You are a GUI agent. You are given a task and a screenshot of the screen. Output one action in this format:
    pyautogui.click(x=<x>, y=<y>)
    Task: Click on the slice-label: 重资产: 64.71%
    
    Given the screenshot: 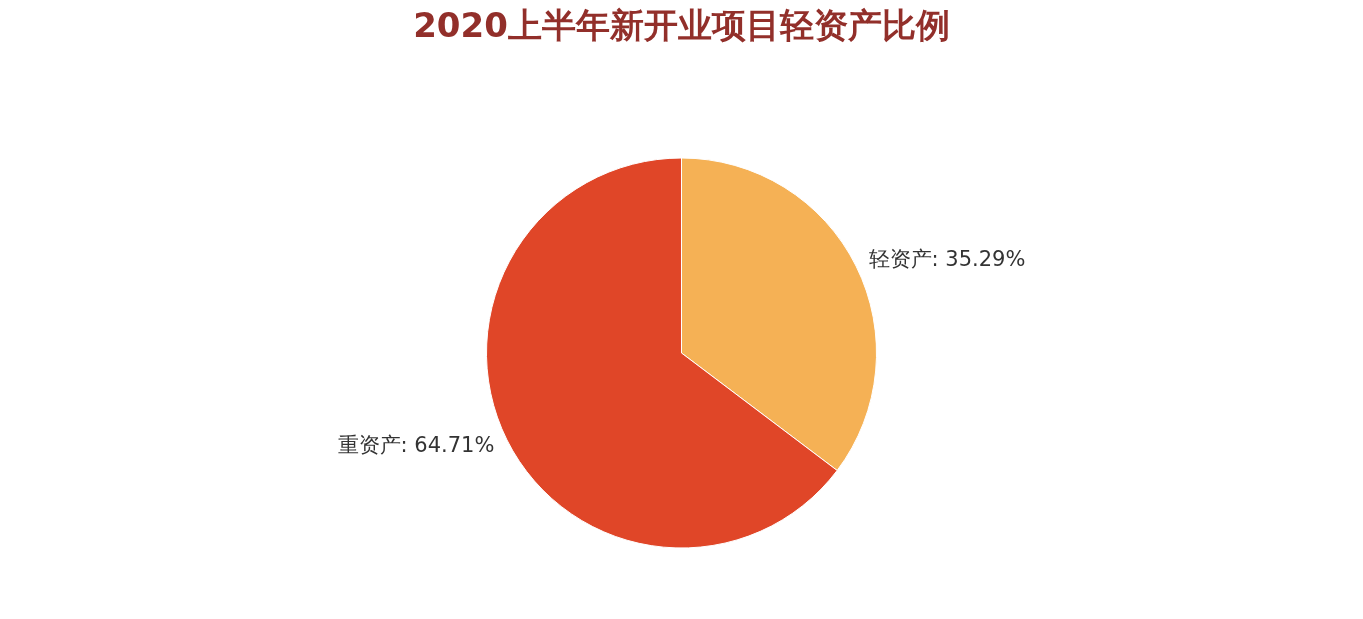 What is the action you would take?
    pyautogui.click(x=416, y=445)
    